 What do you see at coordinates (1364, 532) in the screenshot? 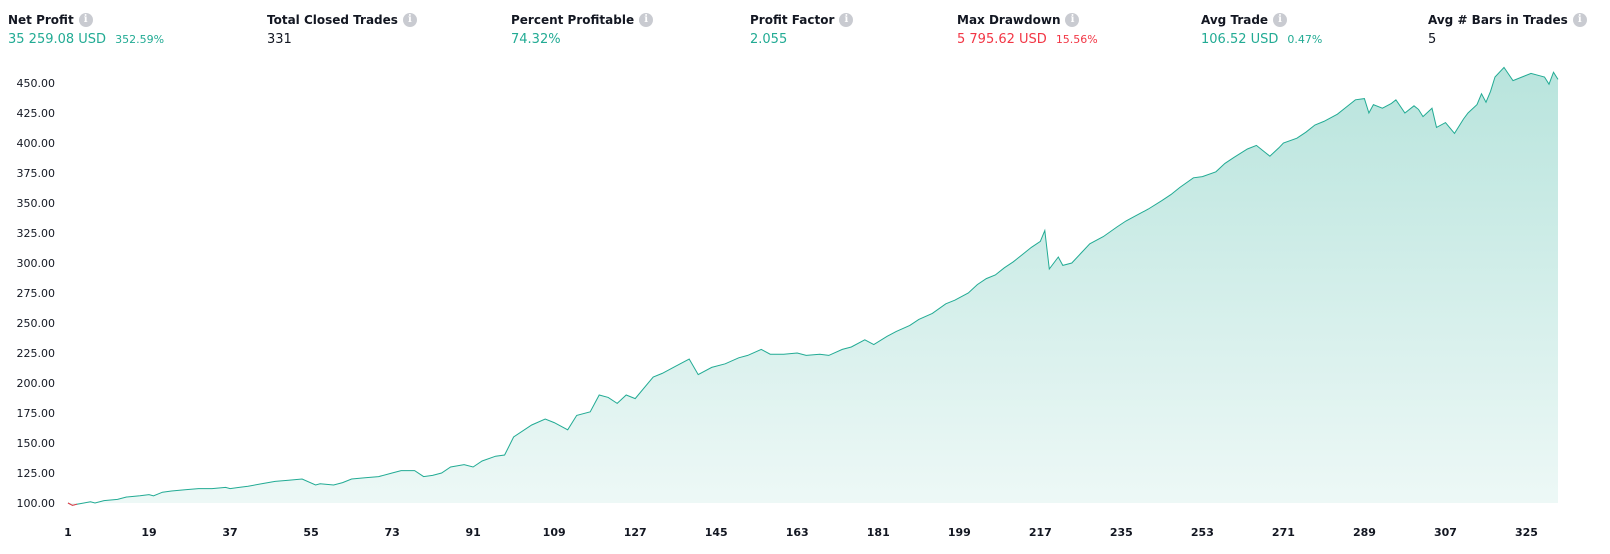
I see `x-tick-label: 289` at bounding box center [1364, 532].